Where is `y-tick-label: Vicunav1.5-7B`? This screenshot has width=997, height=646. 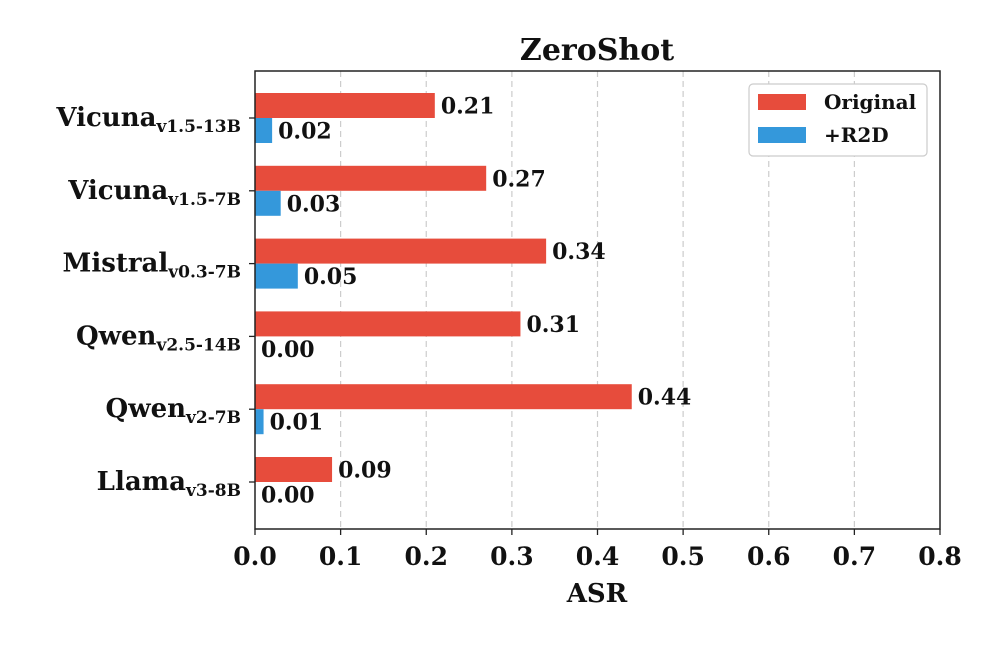 y-tick-label: Vicunav1.5-7B is located at coordinates (154, 193).